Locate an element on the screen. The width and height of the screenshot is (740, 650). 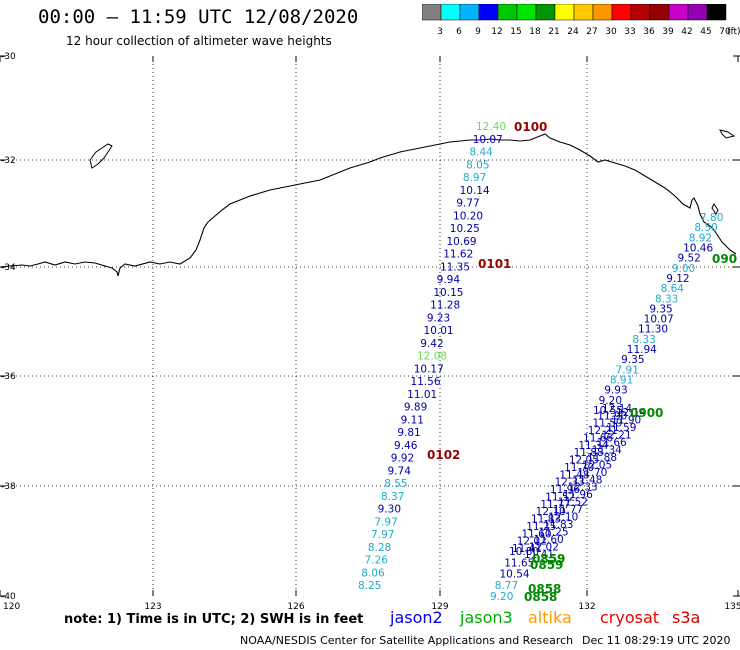
wave-height-label: 8.05 is located at coordinates (477, 165).